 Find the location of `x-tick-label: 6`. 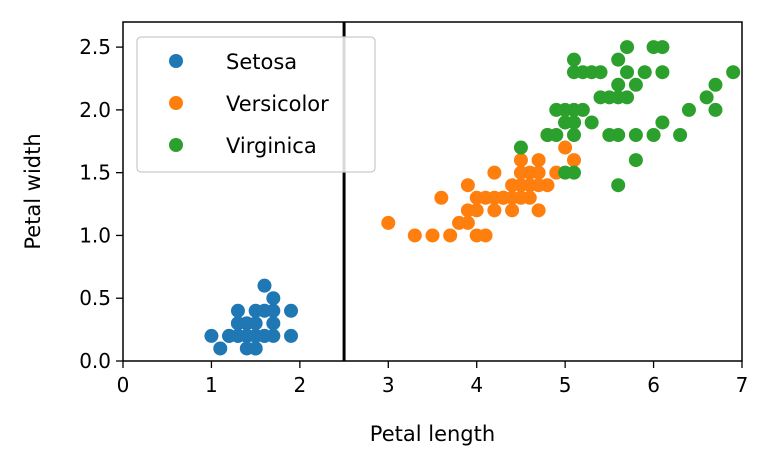

x-tick-label: 6 is located at coordinates (653, 385).